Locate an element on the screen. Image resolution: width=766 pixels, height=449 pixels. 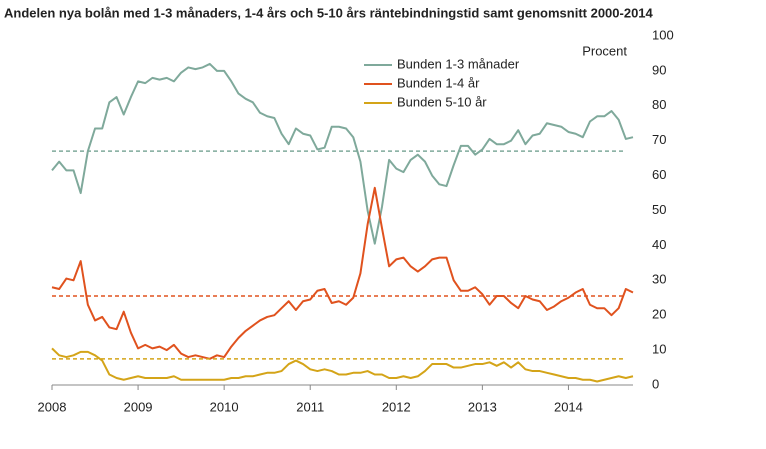
series-line is located at coordinates (342, 365).